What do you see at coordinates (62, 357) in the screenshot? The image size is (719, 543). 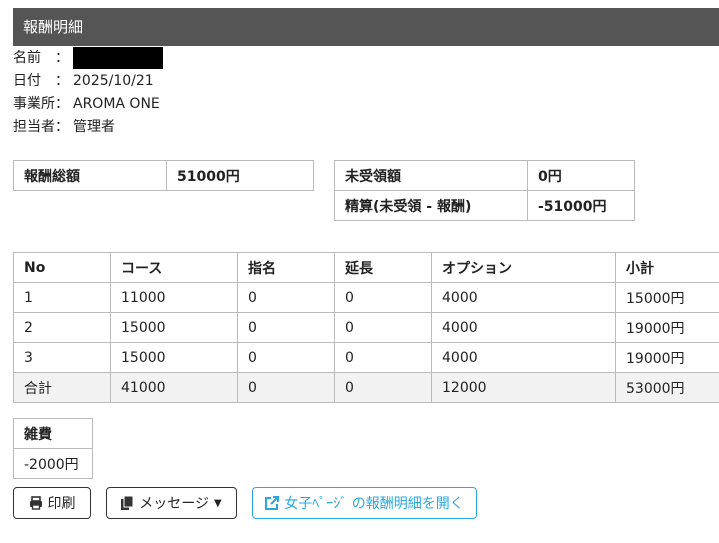 I see `cell: 3` at bounding box center [62, 357].